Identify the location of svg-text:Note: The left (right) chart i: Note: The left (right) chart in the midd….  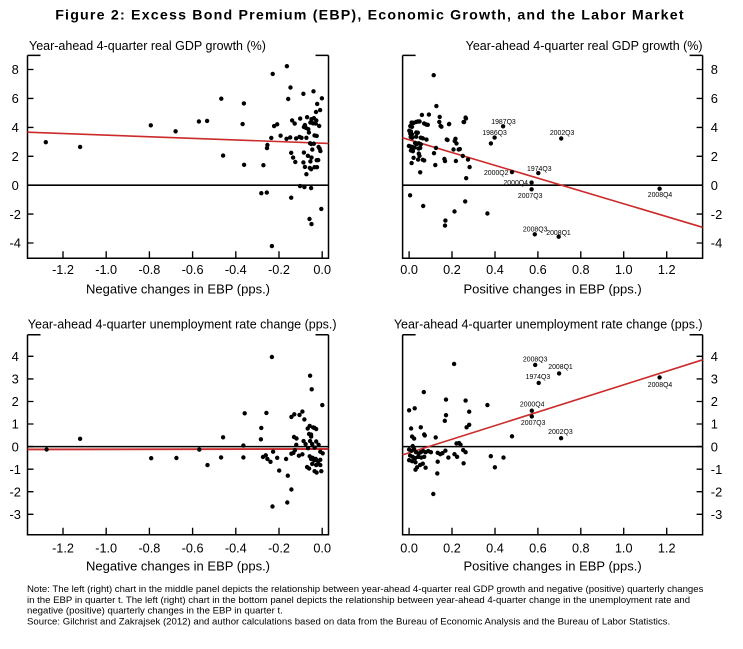
(365, 589).